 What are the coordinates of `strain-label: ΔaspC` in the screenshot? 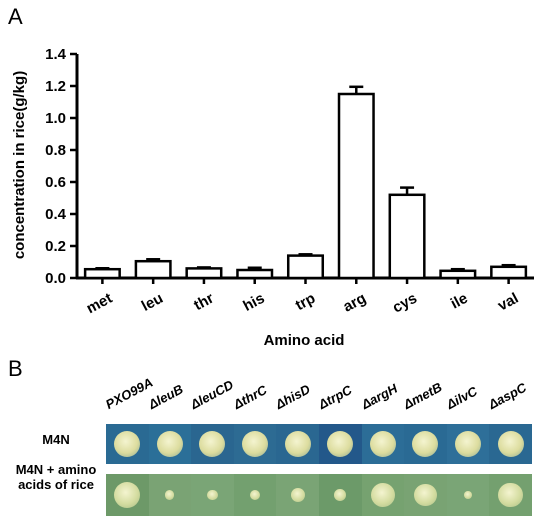 It's located at (508, 395).